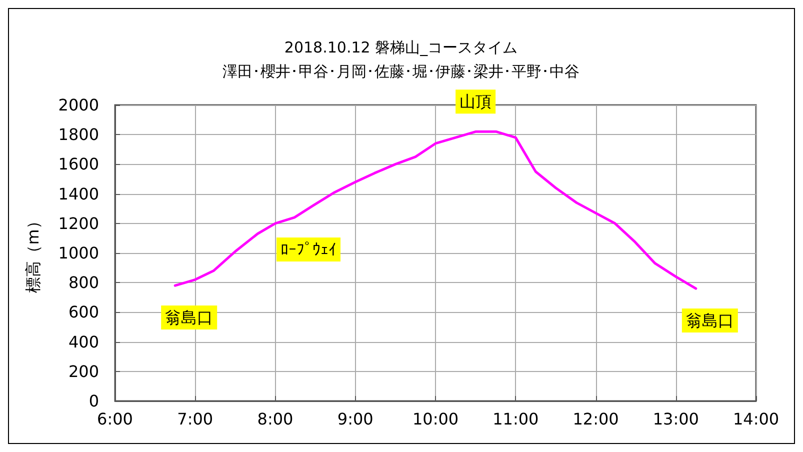 Image resolution: width=803 pixels, height=452 pixels. I want to click on y-tick-label: 600, so click(83, 312).